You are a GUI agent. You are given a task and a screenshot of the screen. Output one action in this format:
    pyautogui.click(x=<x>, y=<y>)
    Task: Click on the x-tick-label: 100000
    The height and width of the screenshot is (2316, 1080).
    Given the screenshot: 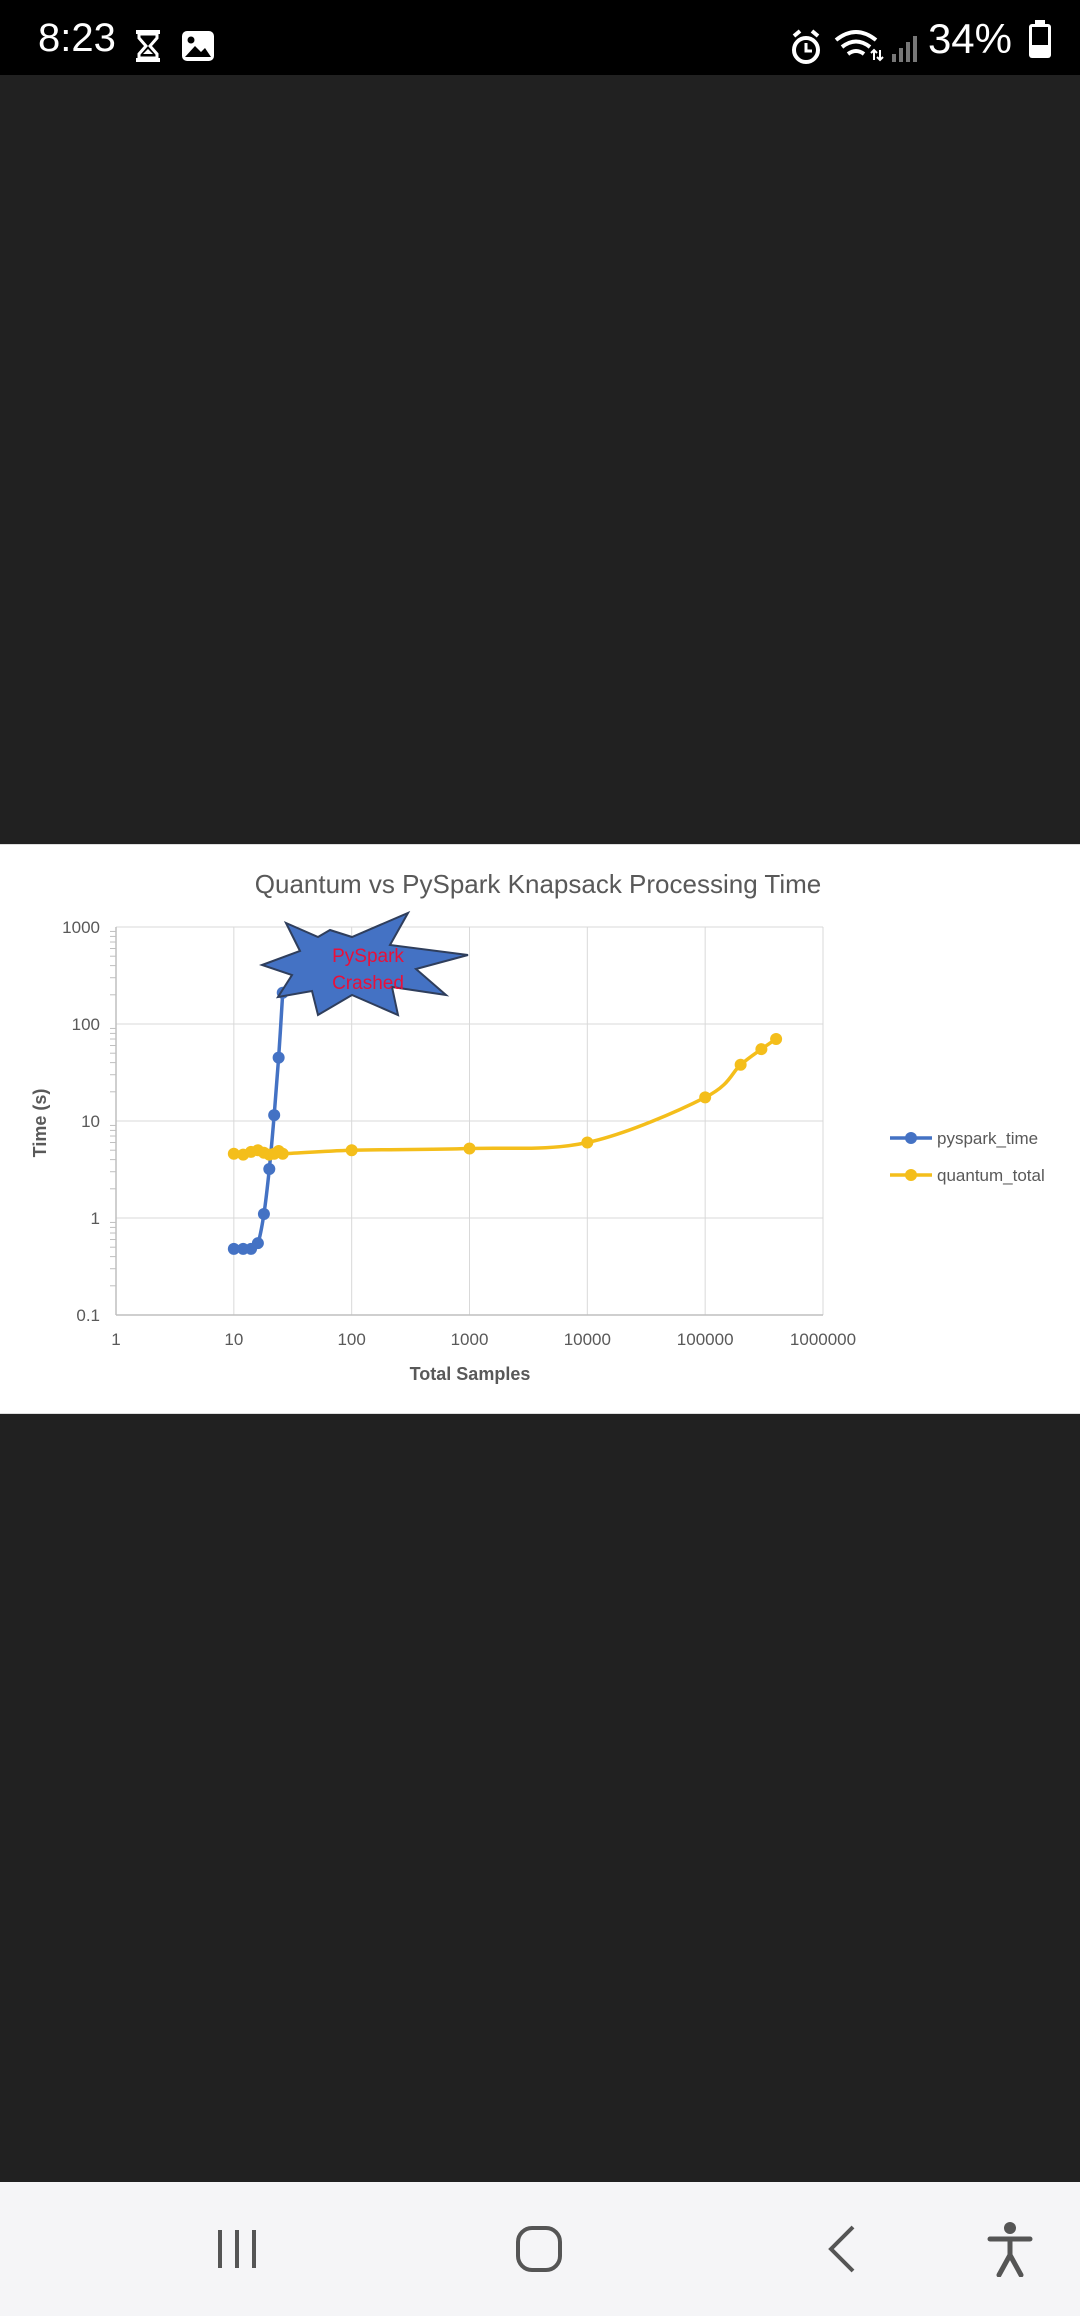 What is the action you would take?
    pyautogui.click(x=705, y=1339)
    